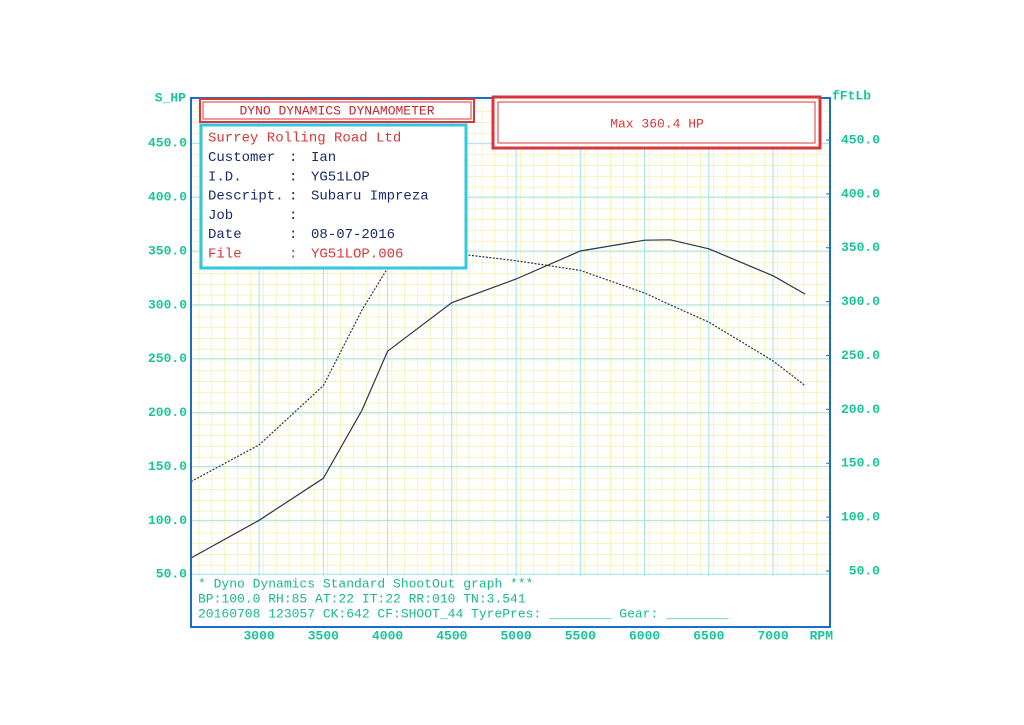 Image resolution: width=1024 pixels, height=725 pixels. I want to click on y-tick-label: 400.0, so click(167, 197).